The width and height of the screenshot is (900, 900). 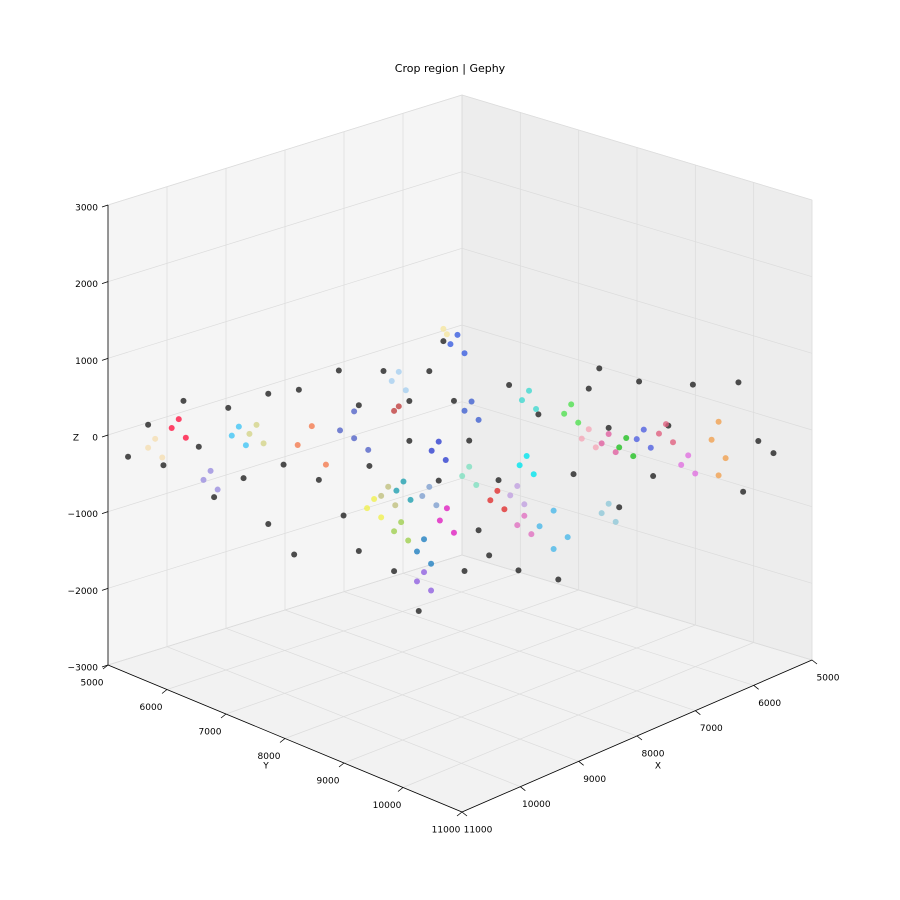 I want to click on x-tick-label: 11000, so click(x=478, y=831).